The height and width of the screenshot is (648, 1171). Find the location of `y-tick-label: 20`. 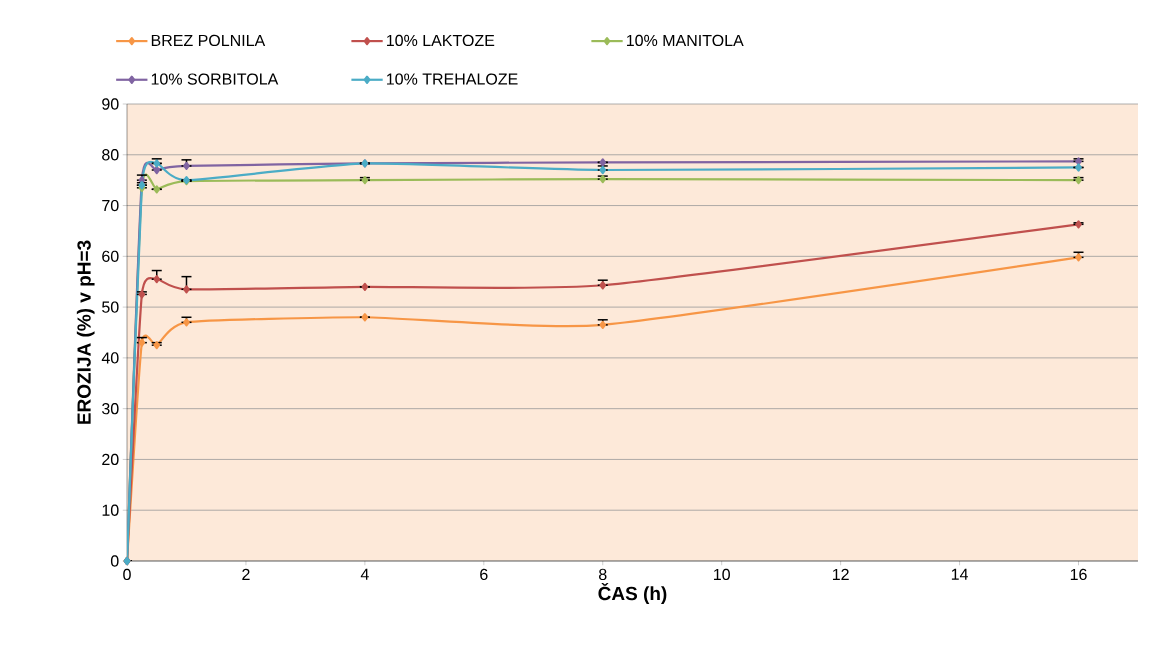

y-tick-label: 20 is located at coordinates (110, 459).